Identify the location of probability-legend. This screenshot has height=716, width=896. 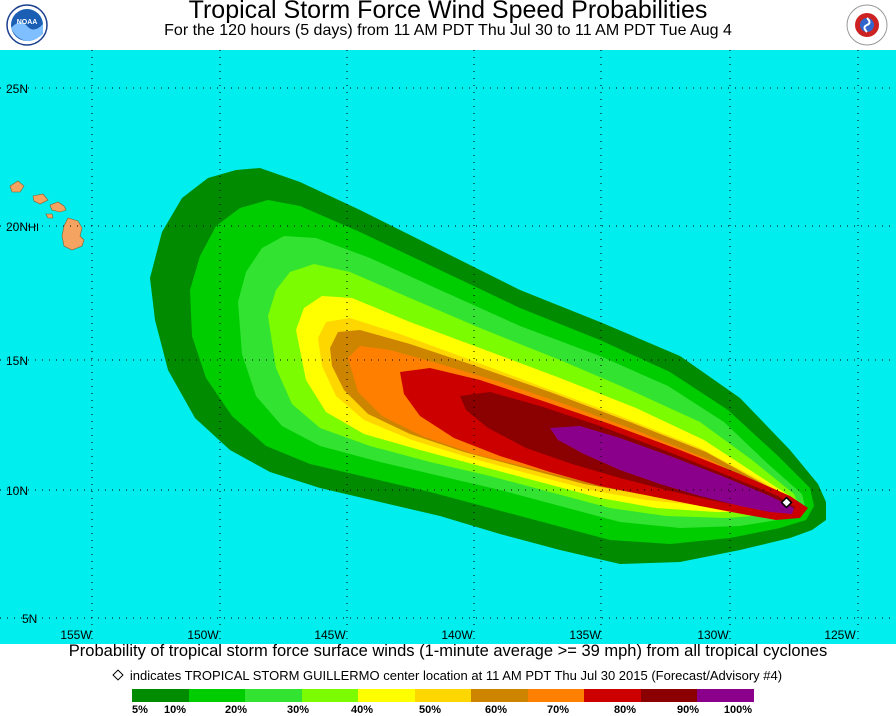
(443, 695).